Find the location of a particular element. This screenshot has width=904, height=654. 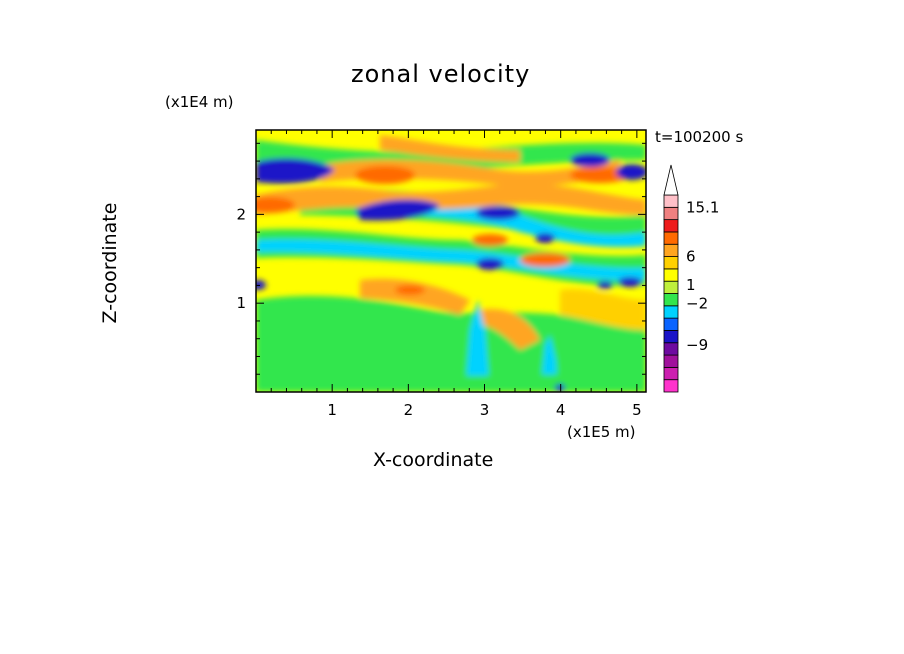

x-axis-title: X-coordinate is located at coordinates (433, 460).